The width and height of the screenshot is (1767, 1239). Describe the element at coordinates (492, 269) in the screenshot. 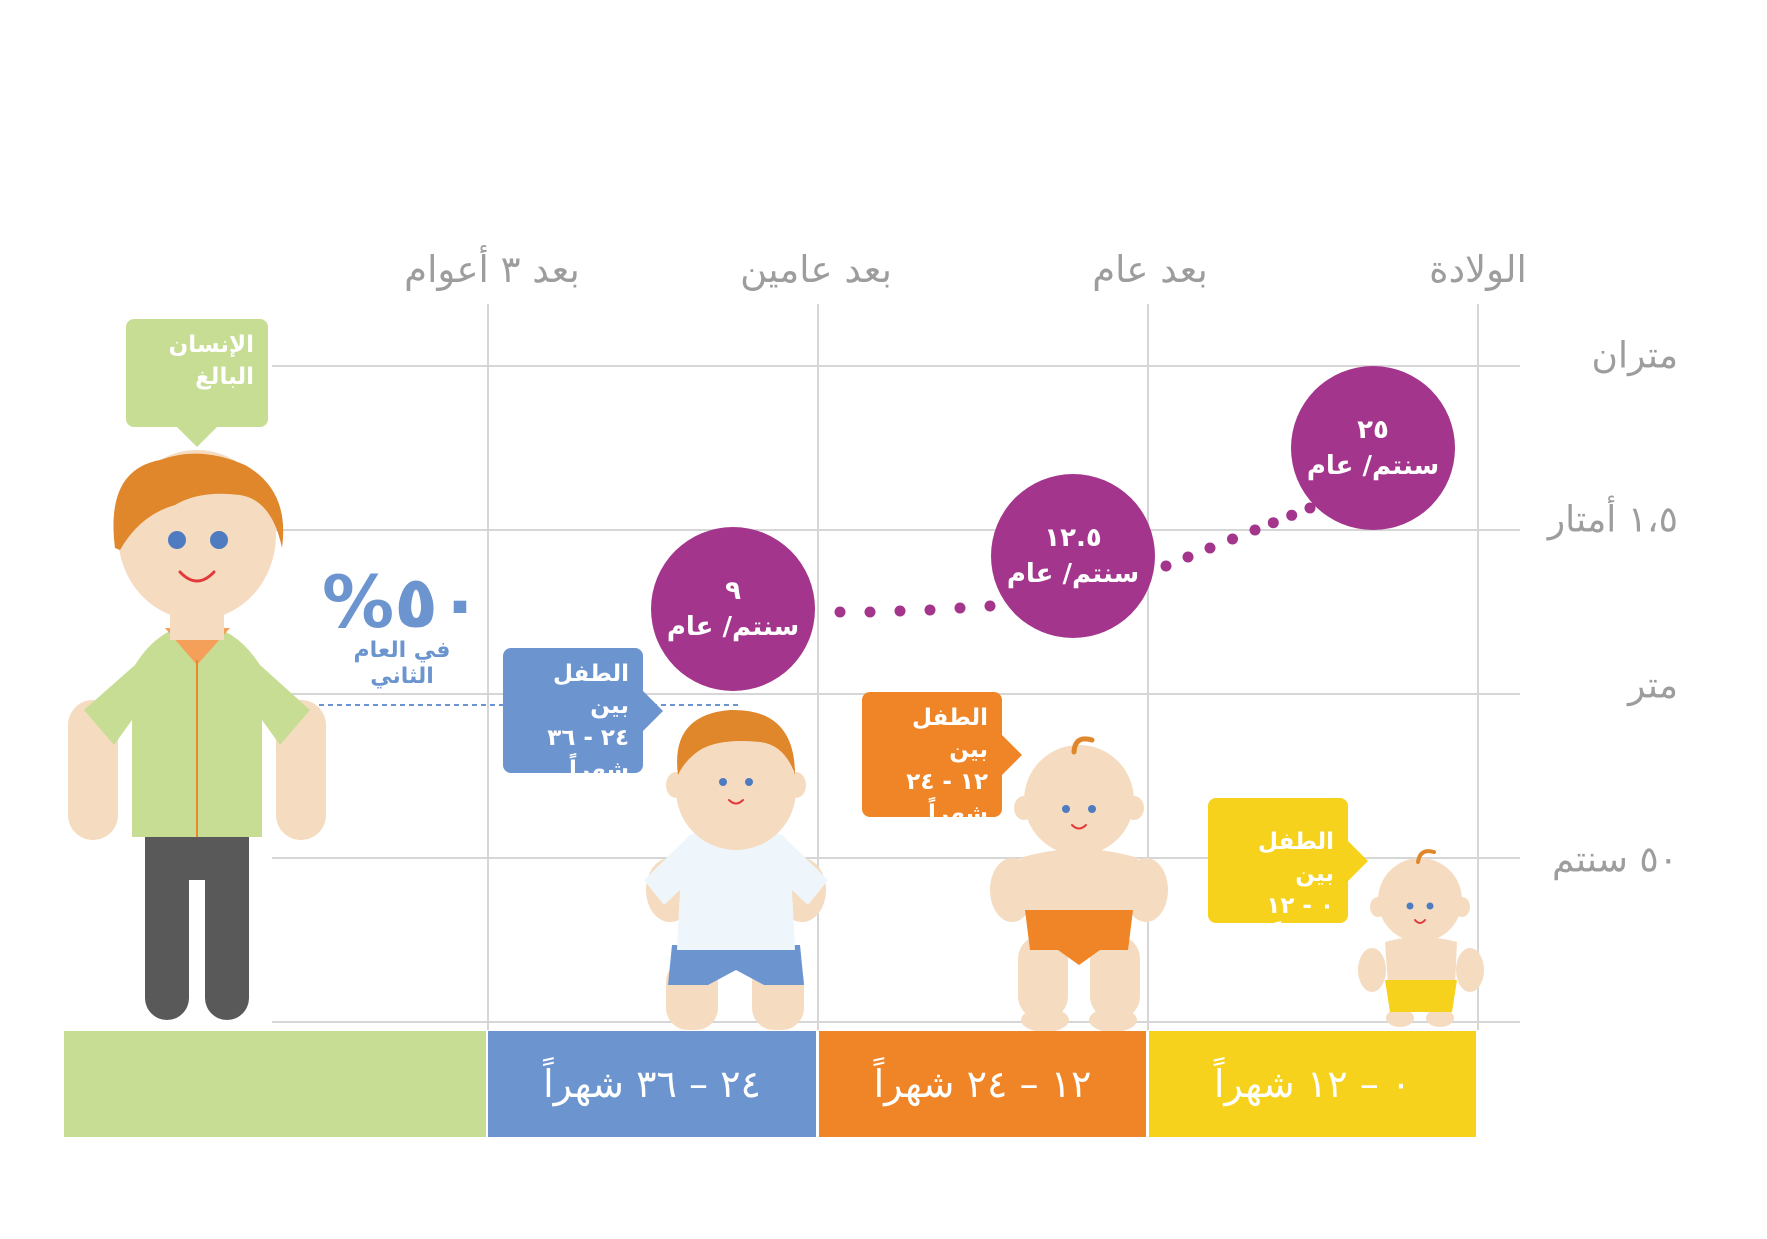

I see `column-header-three-years: بعد ٣ أعوام` at that location.